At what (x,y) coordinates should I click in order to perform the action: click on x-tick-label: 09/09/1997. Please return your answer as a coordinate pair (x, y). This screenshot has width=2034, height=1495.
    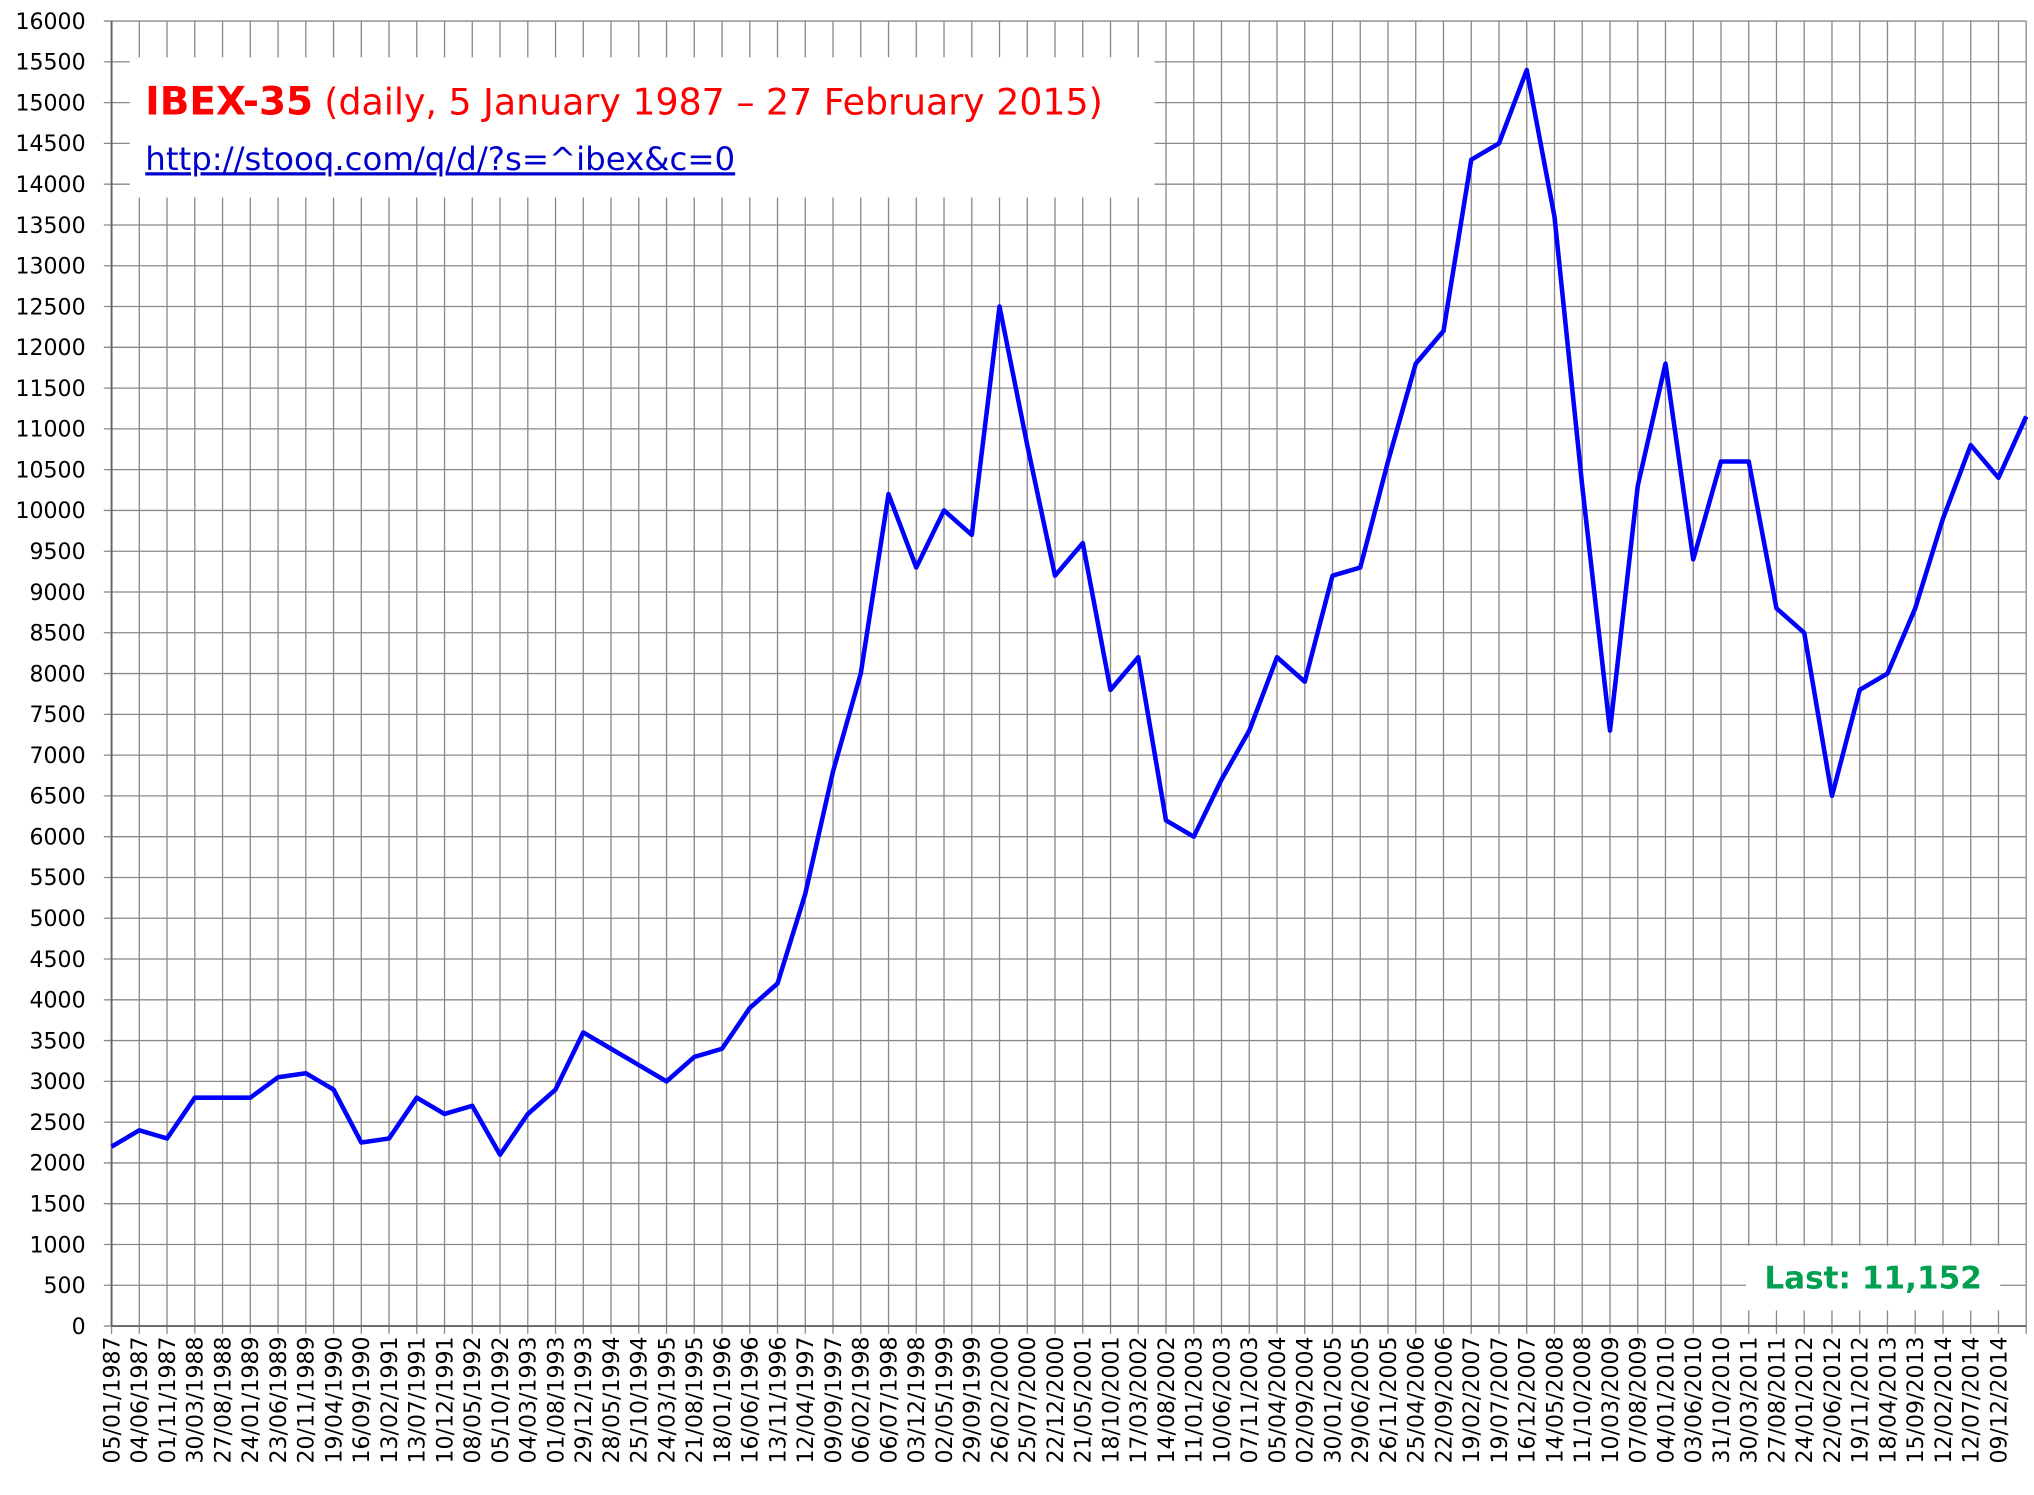
    Looking at the image, I should click on (834, 1399).